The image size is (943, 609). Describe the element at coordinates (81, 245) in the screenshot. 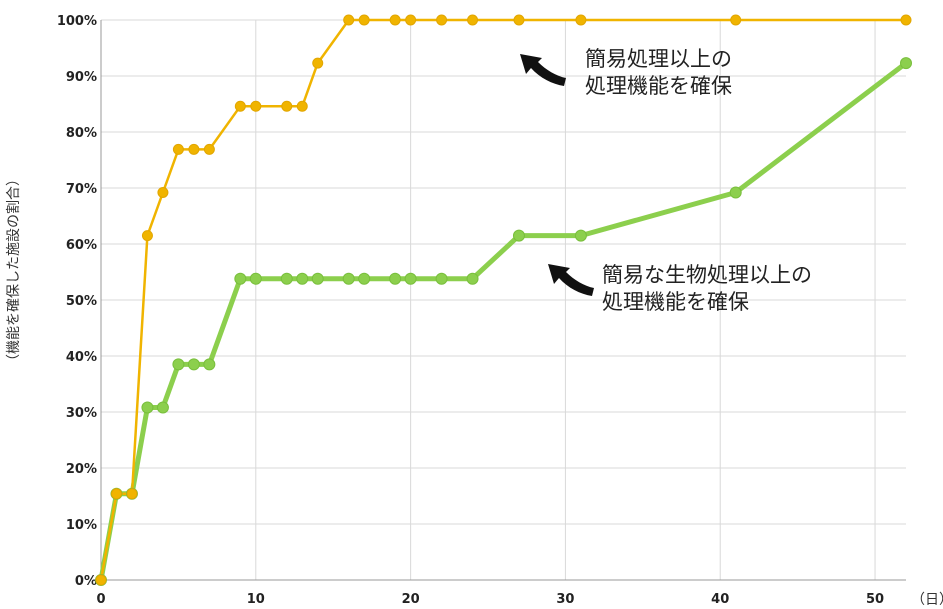

I see `y-tick-label: 60%` at that location.